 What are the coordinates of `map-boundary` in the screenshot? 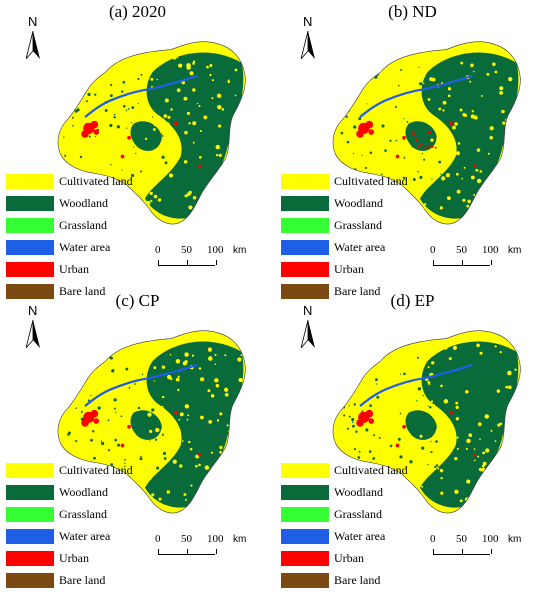 It's located at (426, 133).